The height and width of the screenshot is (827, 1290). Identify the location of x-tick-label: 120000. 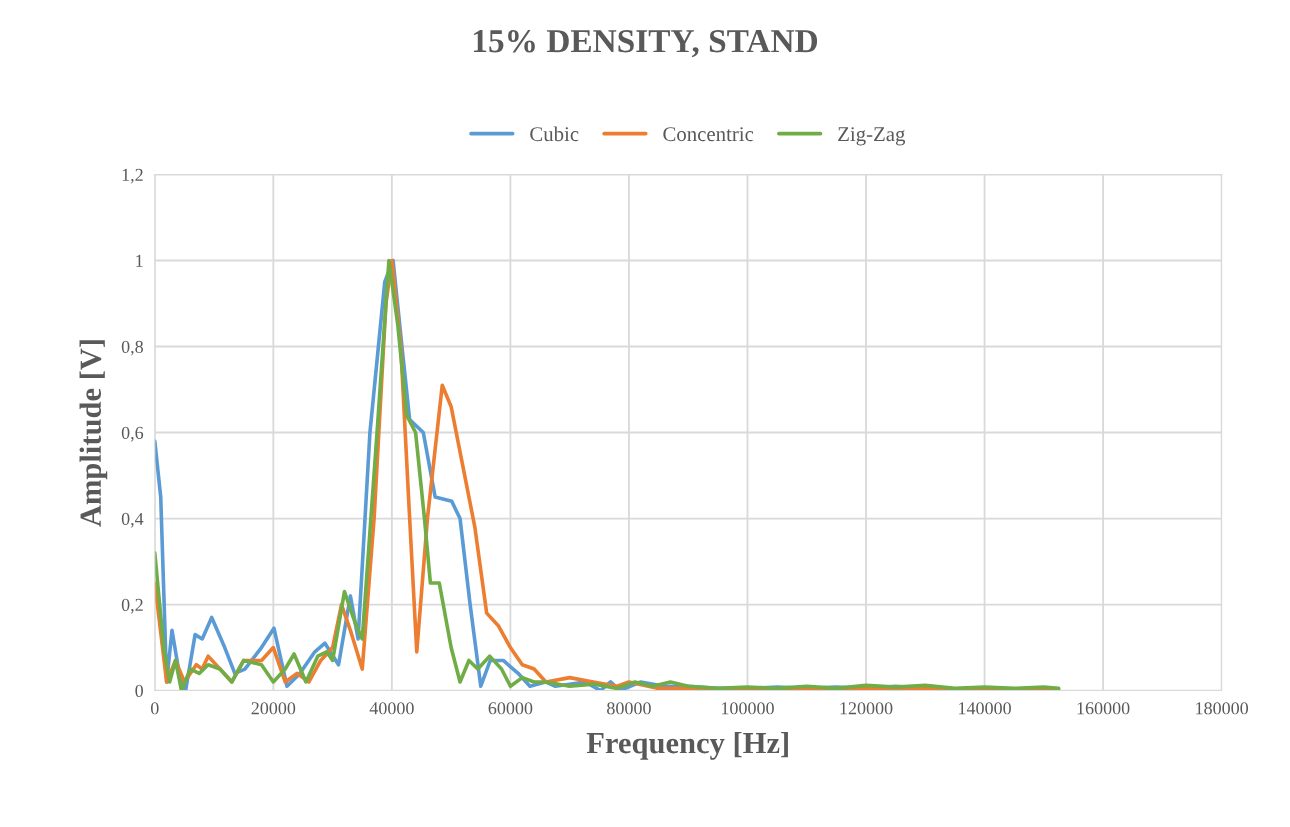
(866, 708).